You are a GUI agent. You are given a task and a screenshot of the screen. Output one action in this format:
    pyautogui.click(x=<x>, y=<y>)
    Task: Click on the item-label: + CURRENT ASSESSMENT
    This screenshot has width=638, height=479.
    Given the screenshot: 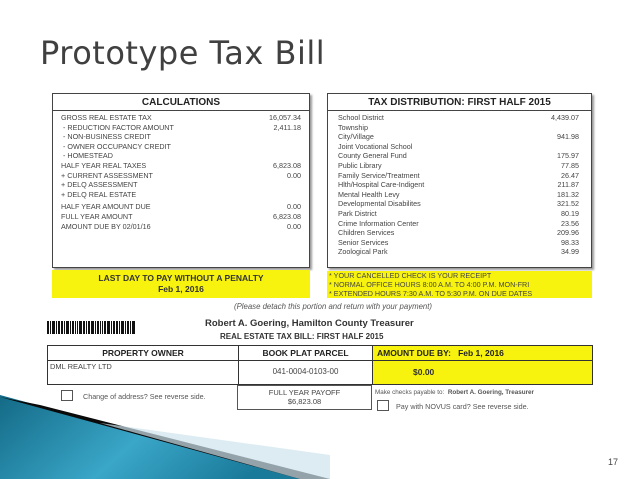 What is the action you would take?
    pyautogui.click(x=107, y=175)
    